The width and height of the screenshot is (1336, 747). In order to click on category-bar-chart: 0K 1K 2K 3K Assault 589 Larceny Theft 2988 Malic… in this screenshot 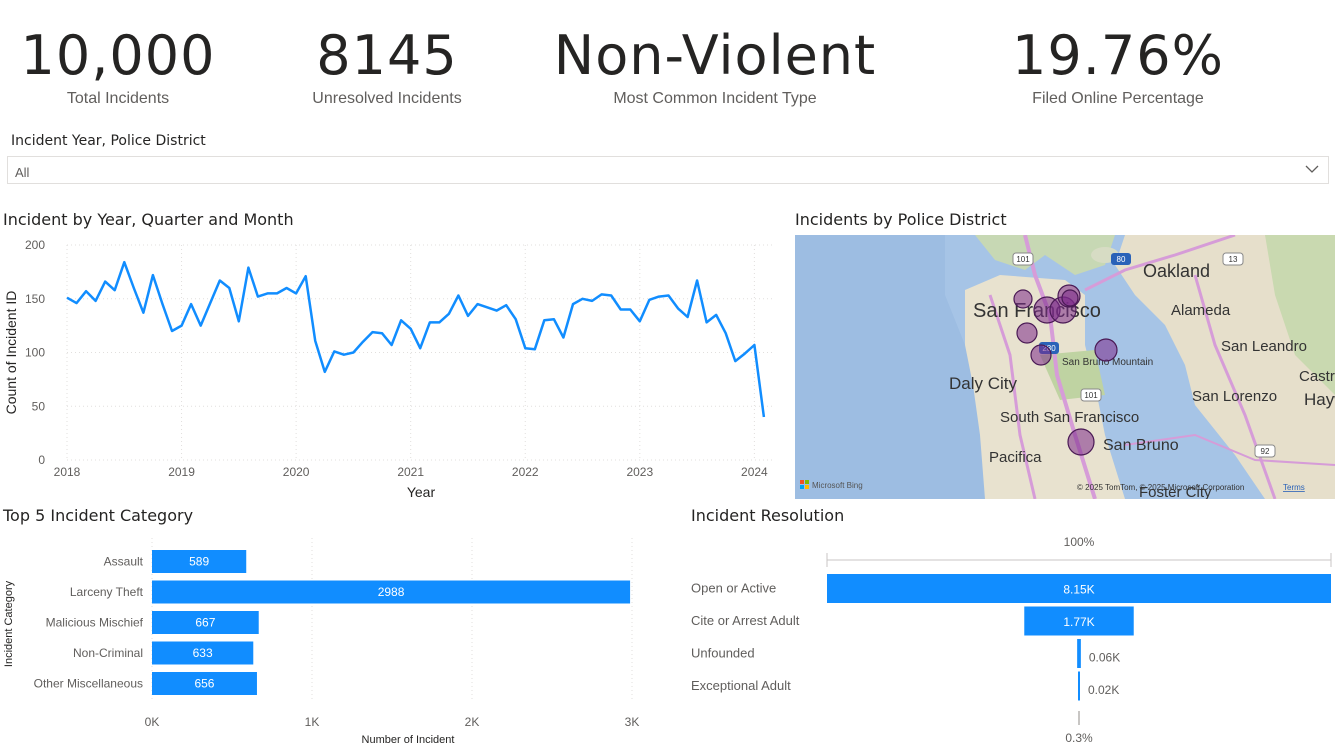, I will do `click(330, 638)`.